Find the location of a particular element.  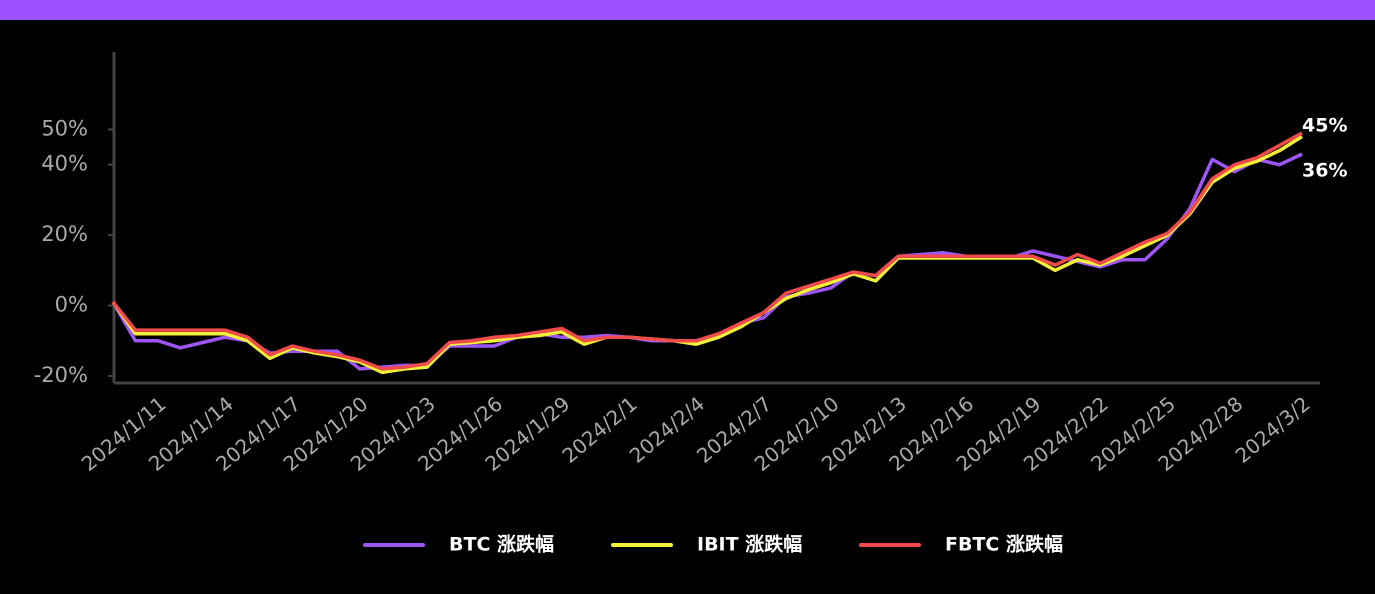

legend-label: BTC 涨跌幅 is located at coordinates (501, 544).